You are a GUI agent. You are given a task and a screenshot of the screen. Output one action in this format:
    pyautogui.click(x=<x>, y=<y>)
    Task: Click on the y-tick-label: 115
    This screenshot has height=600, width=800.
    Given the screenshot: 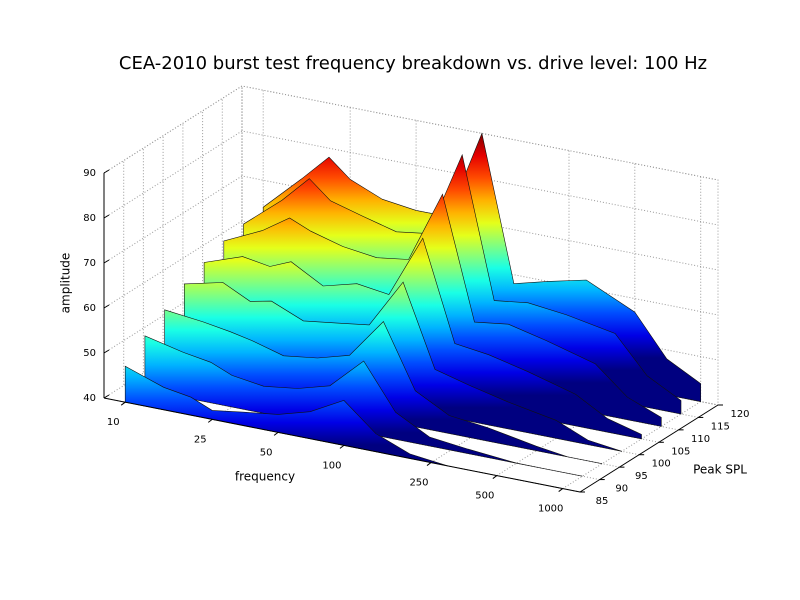 What is the action you would take?
    pyautogui.click(x=720, y=426)
    